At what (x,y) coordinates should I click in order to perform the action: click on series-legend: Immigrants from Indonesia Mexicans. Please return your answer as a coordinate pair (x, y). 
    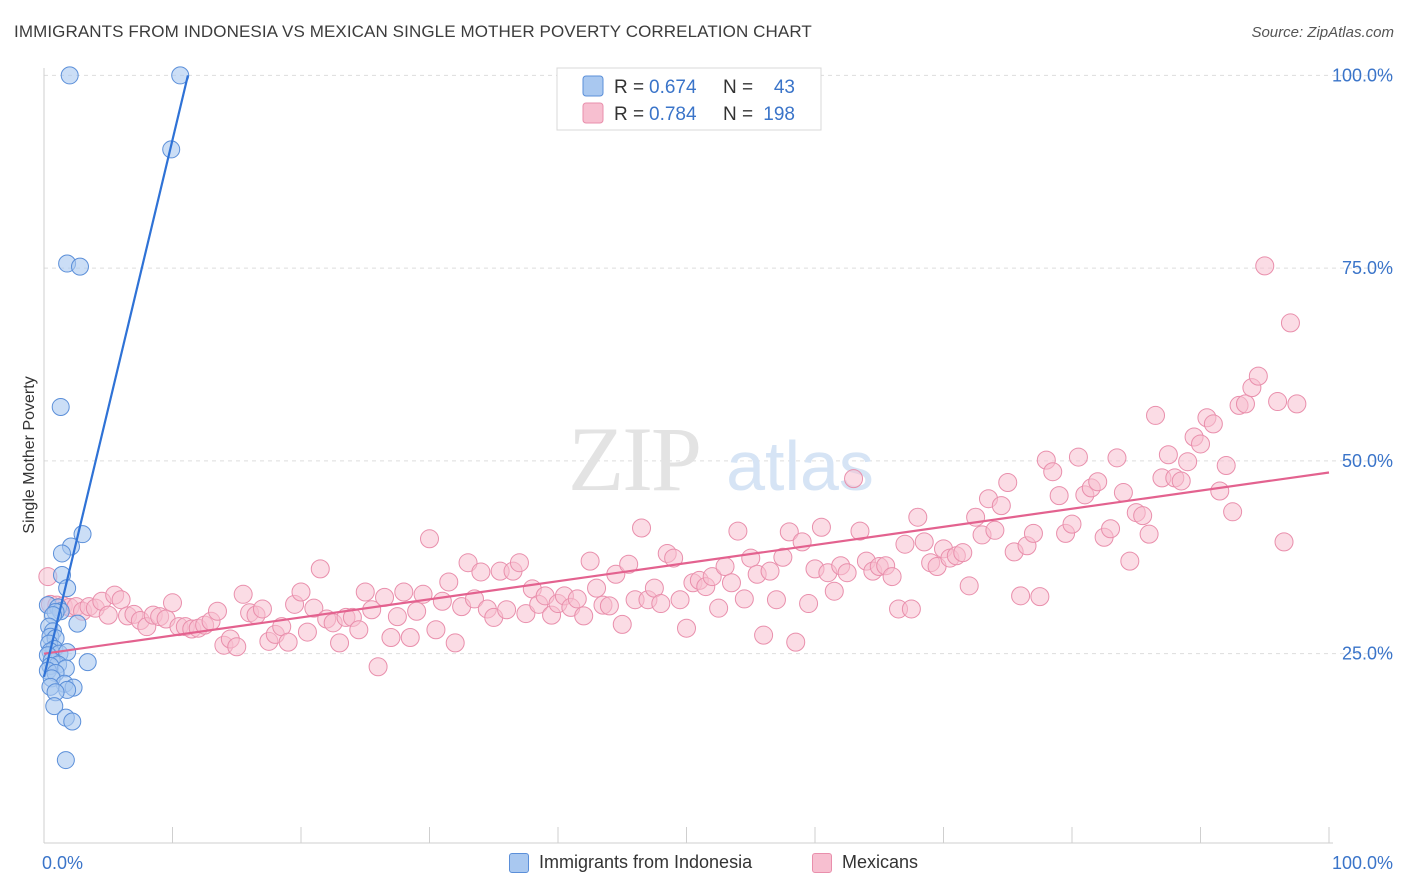
    Looking at the image, I should click on (703, 865).